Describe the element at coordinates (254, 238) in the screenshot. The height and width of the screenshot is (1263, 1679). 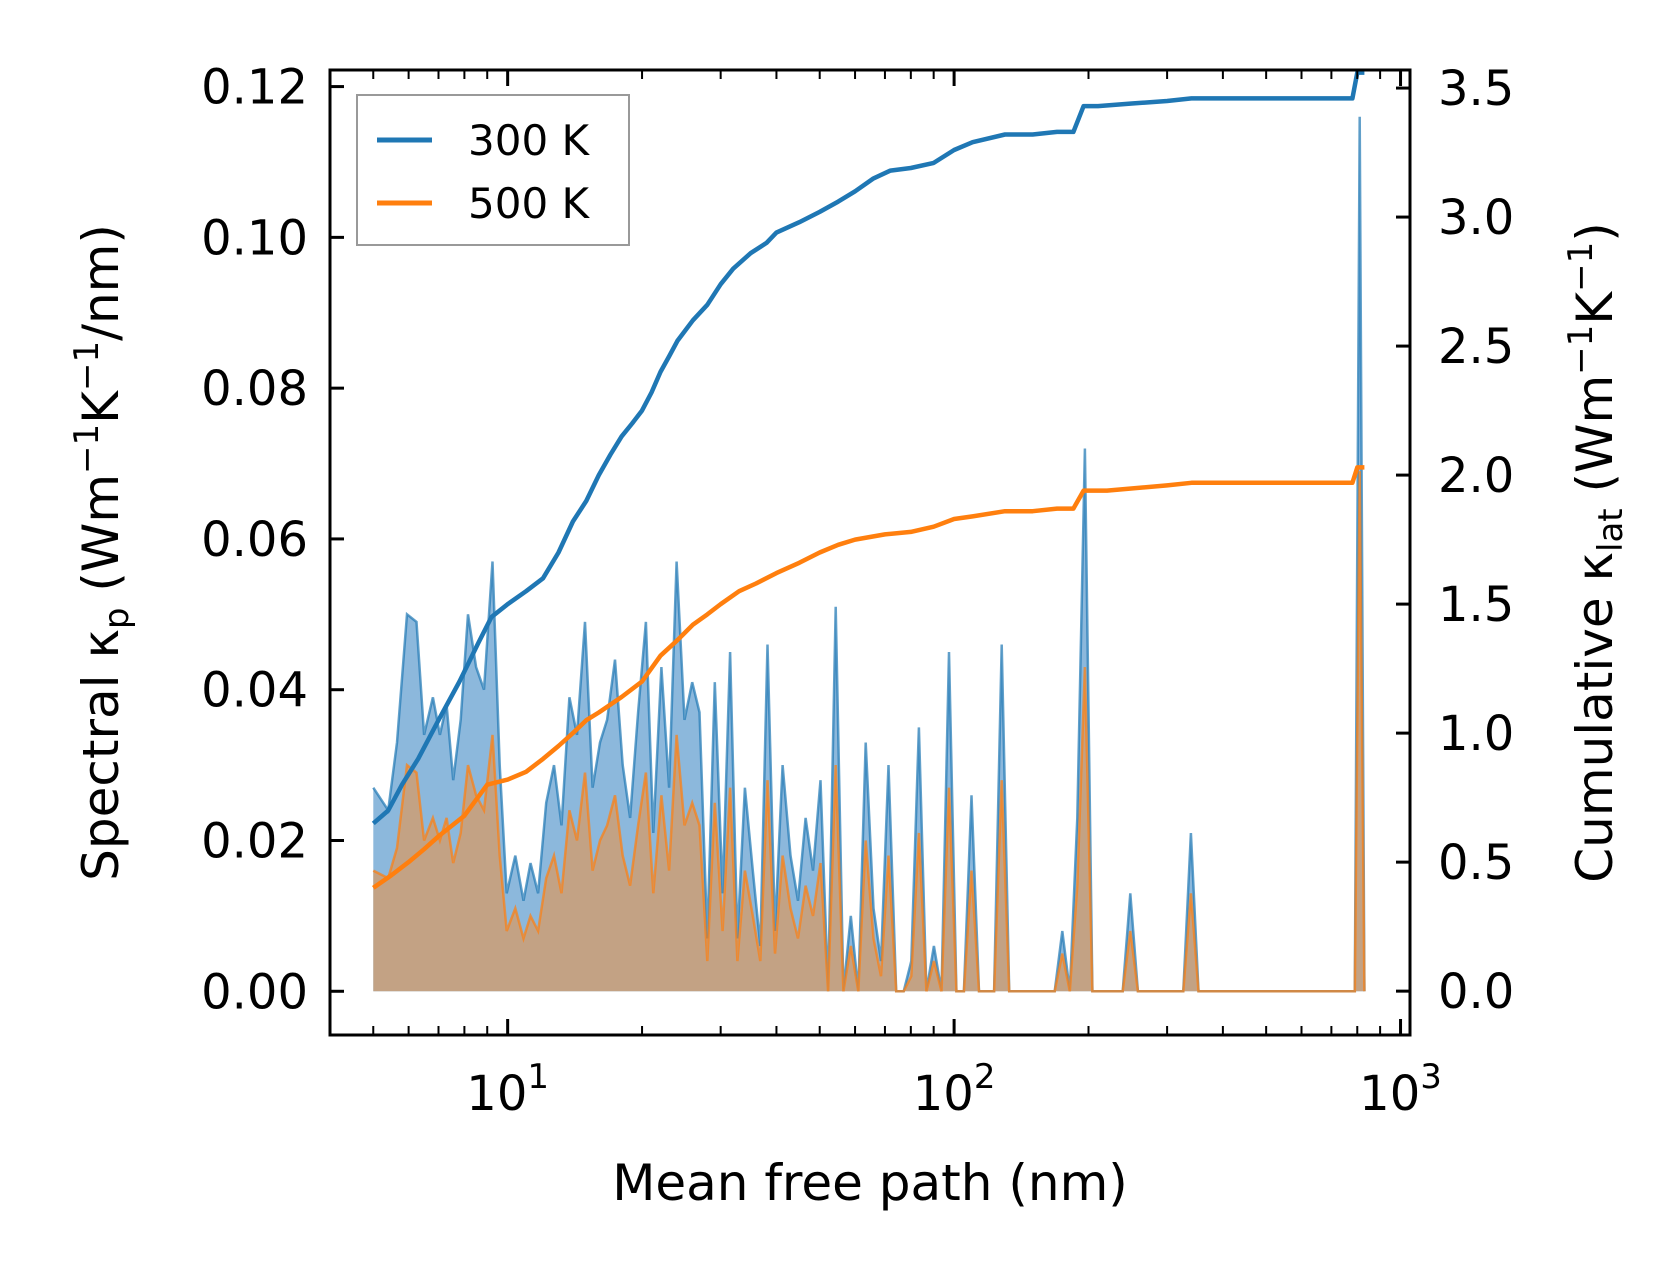
I see `y-left-tick-label: 0.10` at that location.